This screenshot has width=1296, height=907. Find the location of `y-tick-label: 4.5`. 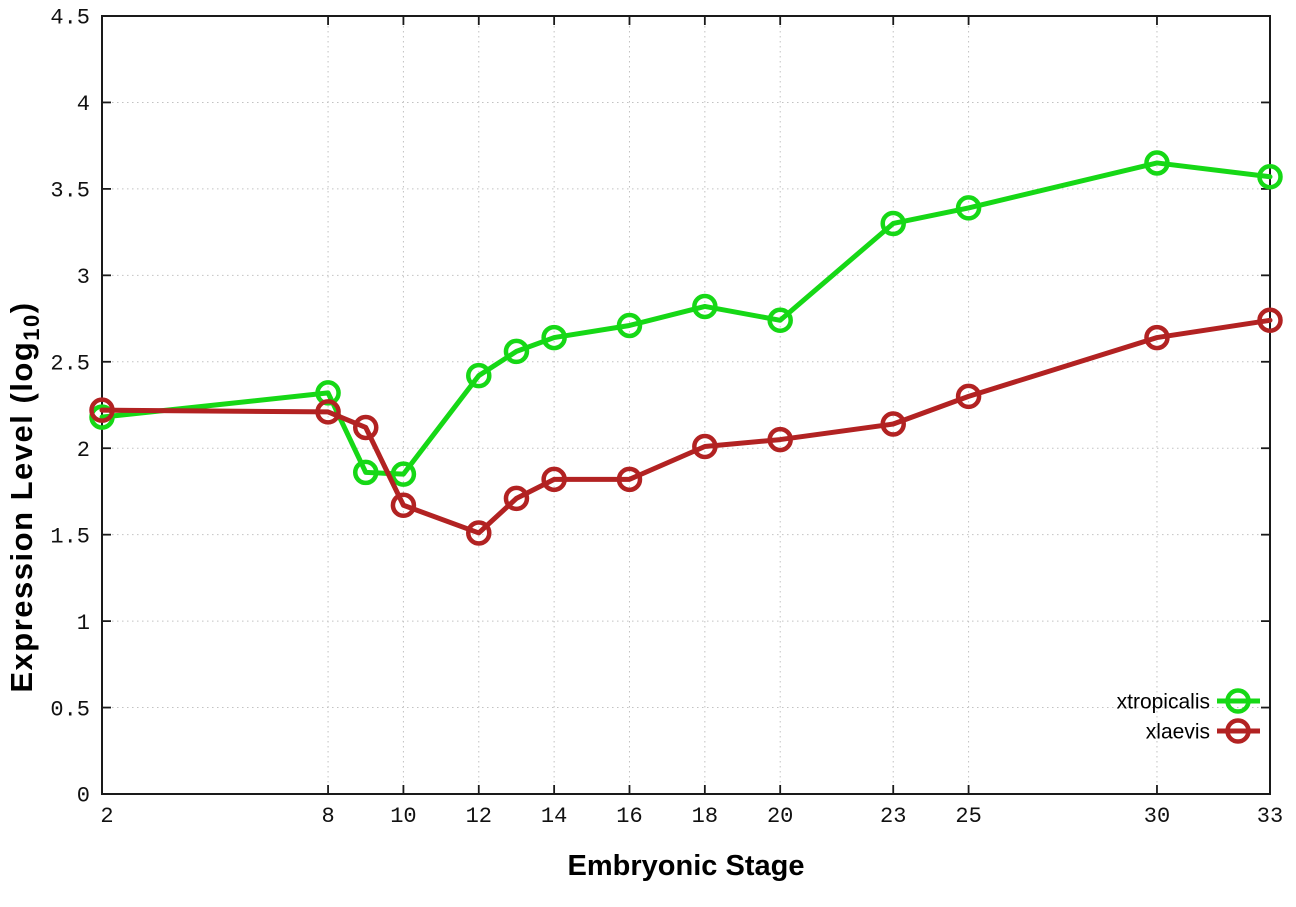

y-tick-label: 4.5 is located at coordinates (70, 18).